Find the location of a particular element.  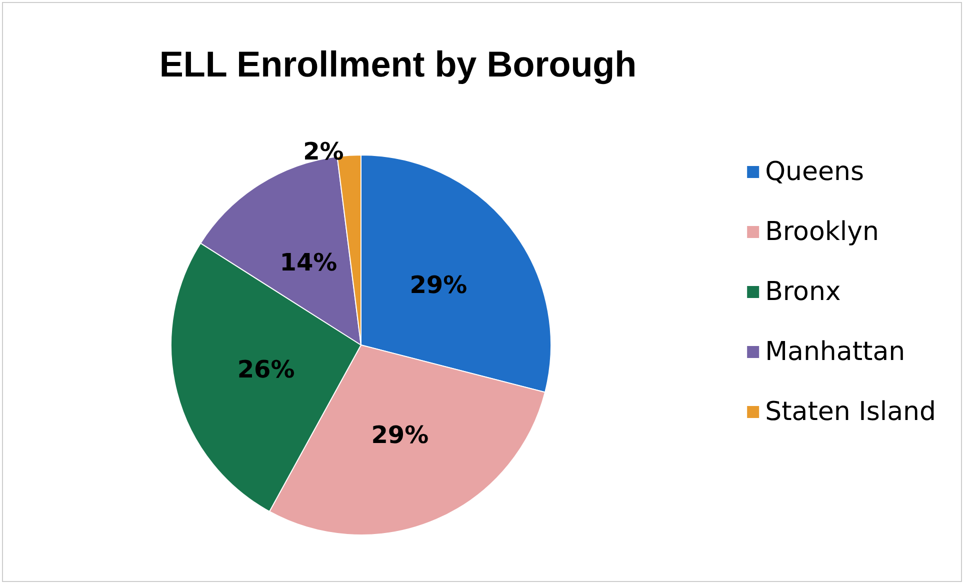

legend-label: Queens is located at coordinates (814, 172).